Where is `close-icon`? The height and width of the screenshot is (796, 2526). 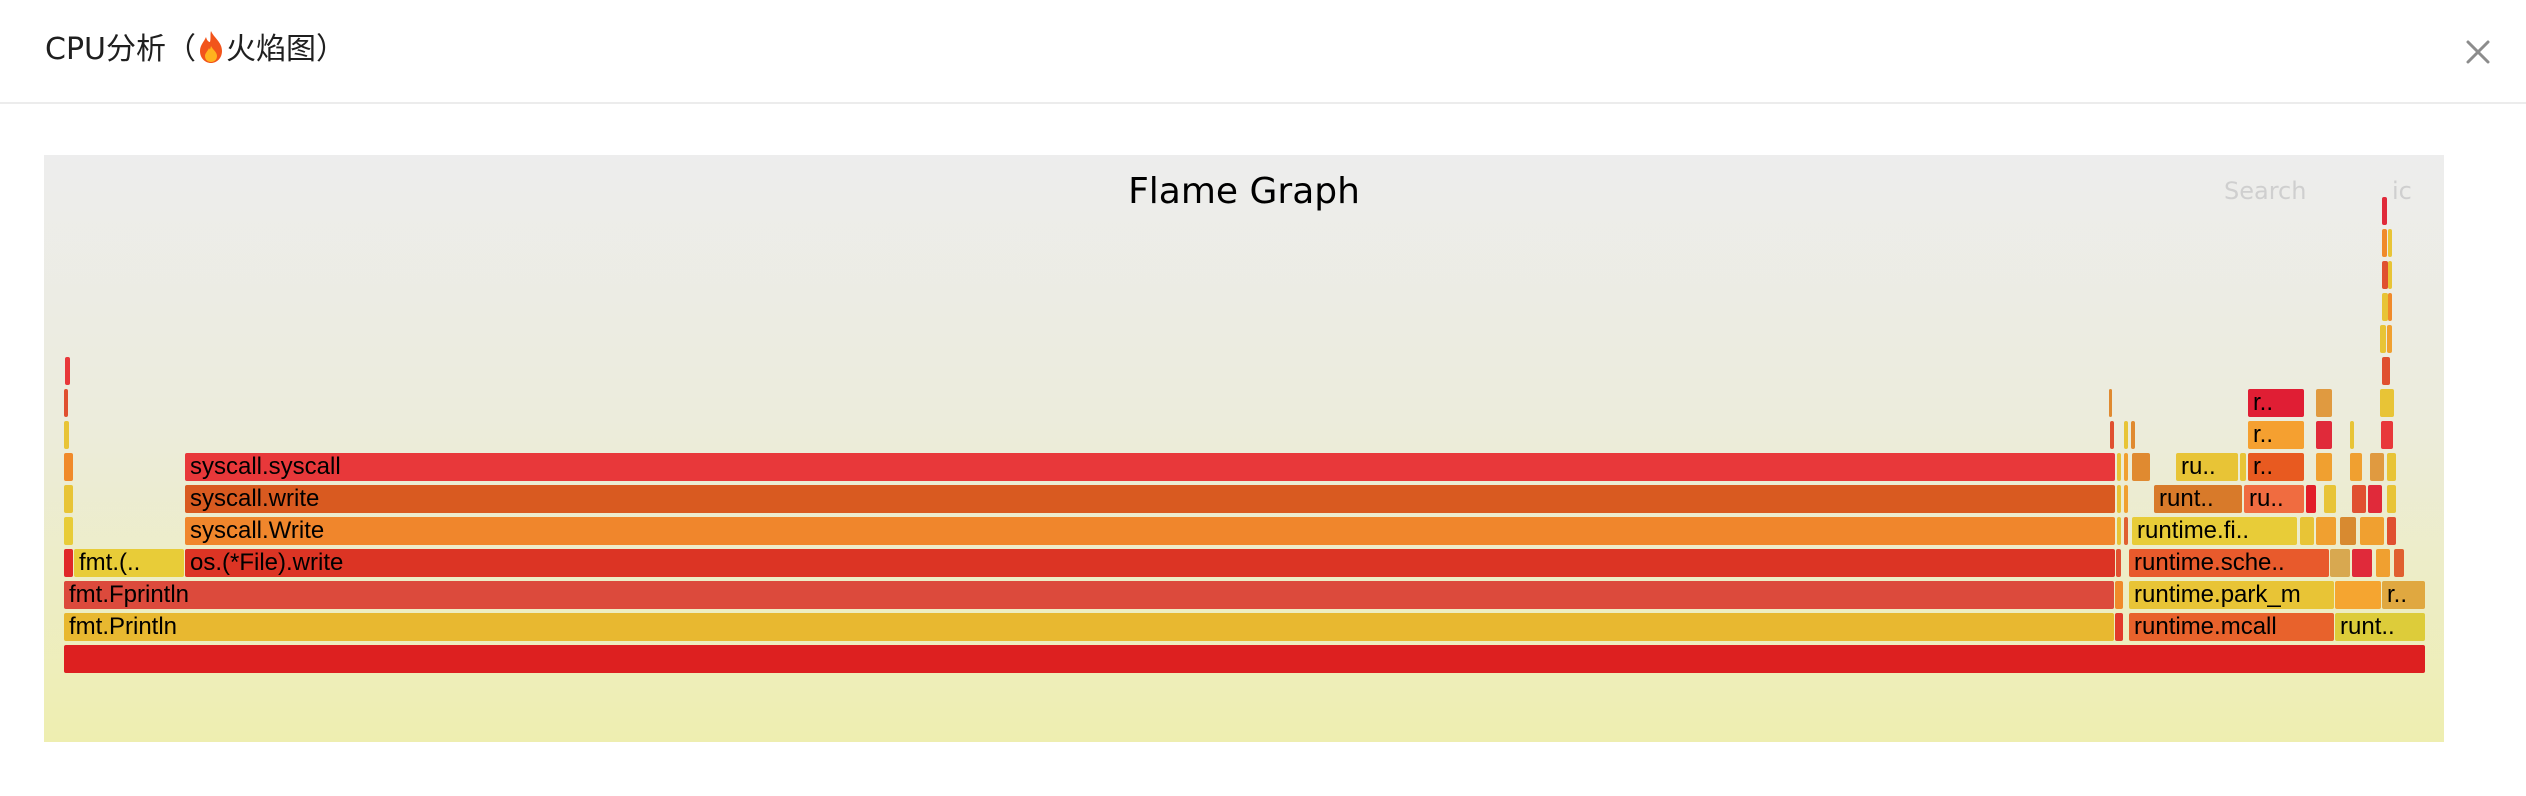 close-icon is located at coordinates (2478, 52).